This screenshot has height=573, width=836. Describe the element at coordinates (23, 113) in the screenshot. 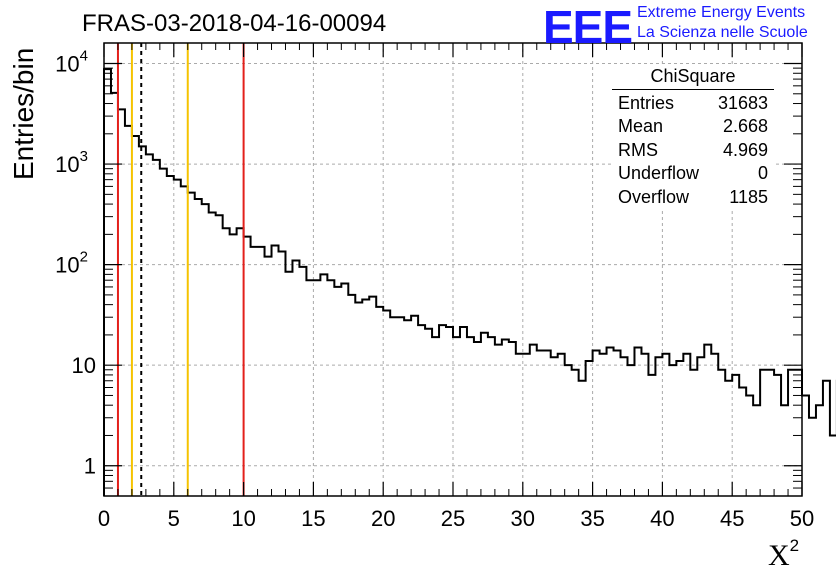

I see `y-axis-label: Entries/bin` at that location.